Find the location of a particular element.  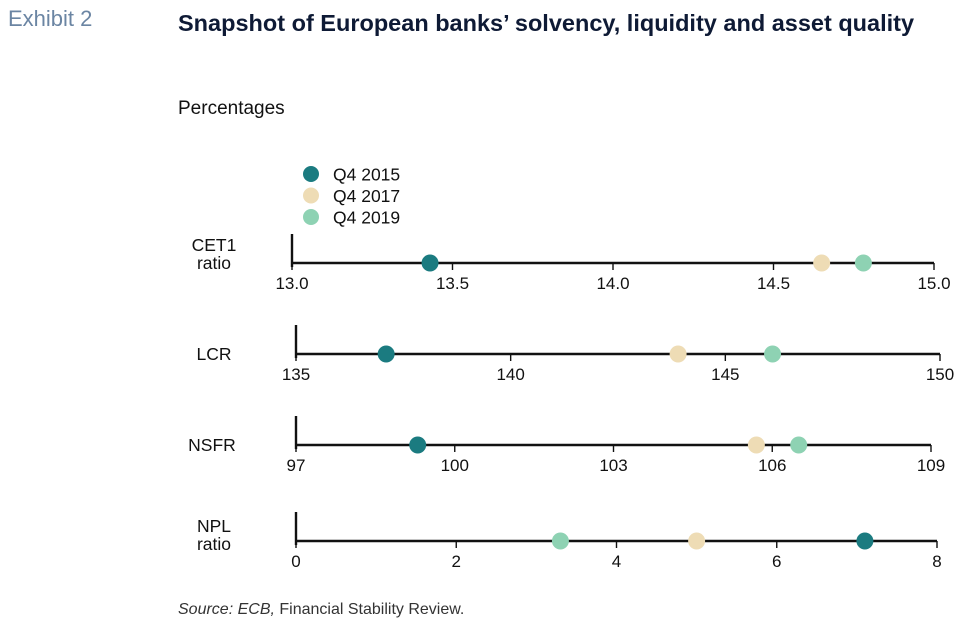

cet1-ratio-category-label: ratio is located at coordinates (214, 263).